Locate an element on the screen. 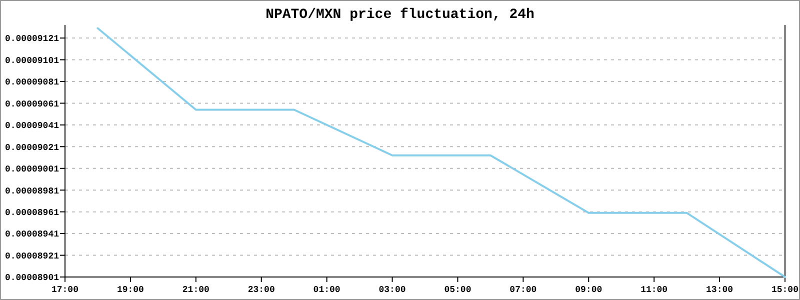 The height and width of the screenshot is (300, 800). x-tick-label: 15:00 is located at coordinates (785, 290).